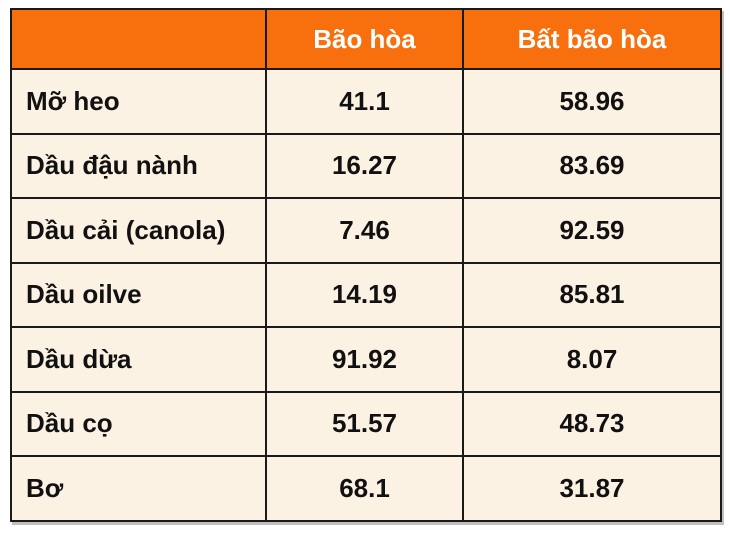 The image size is (730, 536). What do you see at coordinates (138, 294) in the screenshot?
I see `row-label: Dầu oilve` at bounding box center [138, 294].